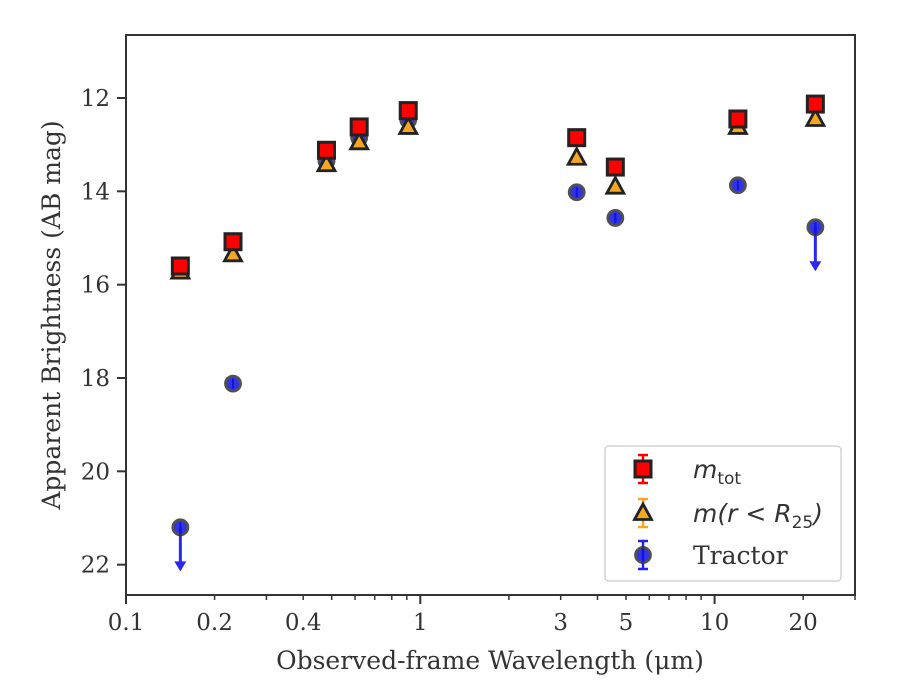  Describe the element at coordinates (817, 513) in the screenshot. I see `legend-label-tail: )` at that location.